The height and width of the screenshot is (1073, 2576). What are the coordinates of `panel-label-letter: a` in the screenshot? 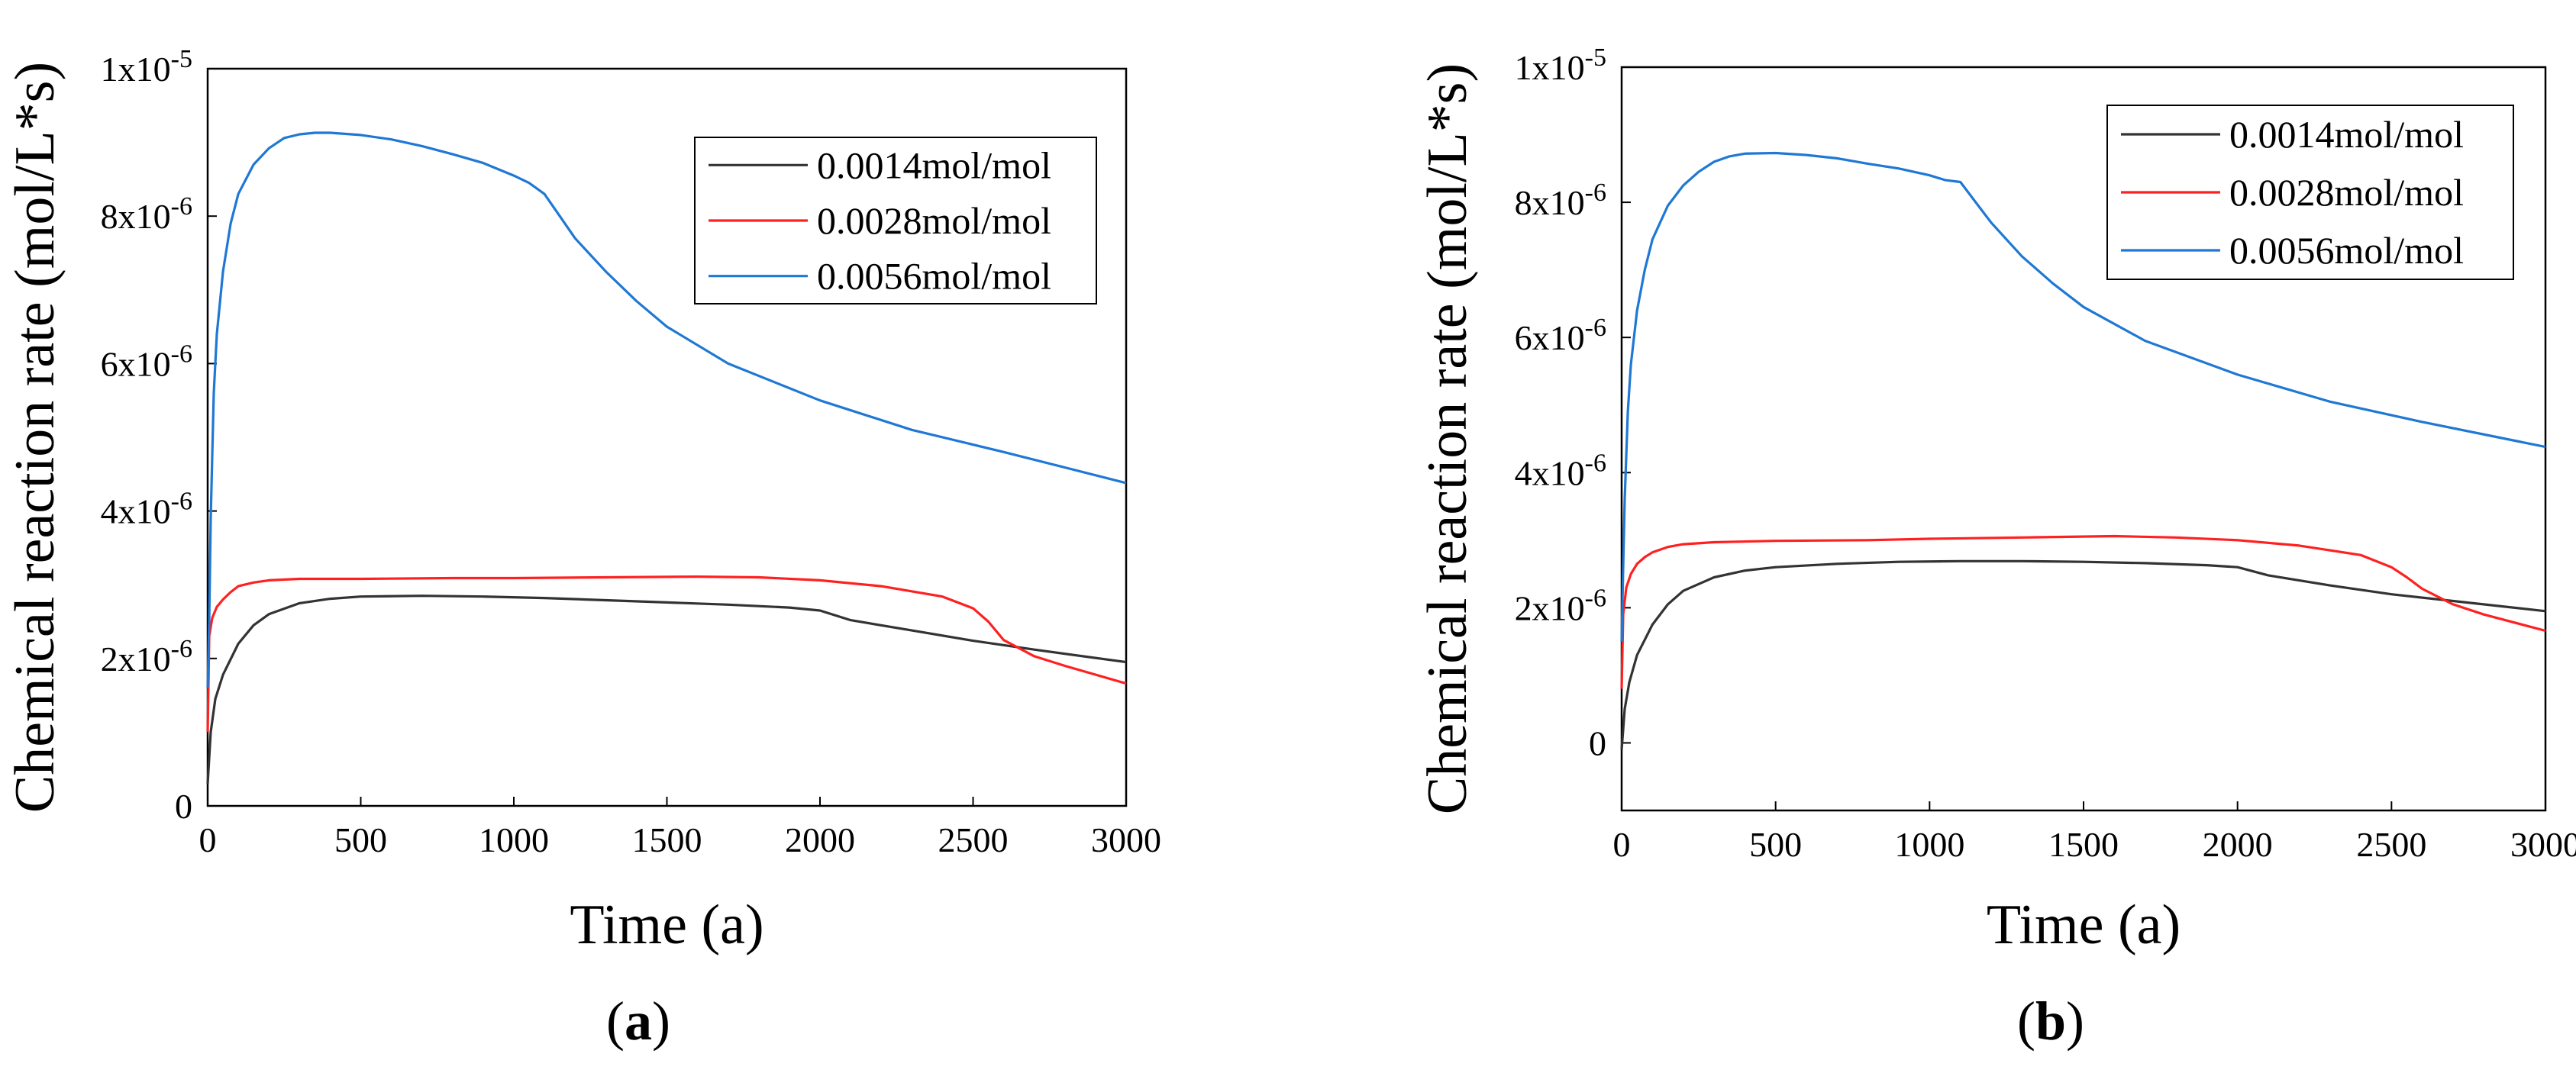 It's located at (638, 1021).